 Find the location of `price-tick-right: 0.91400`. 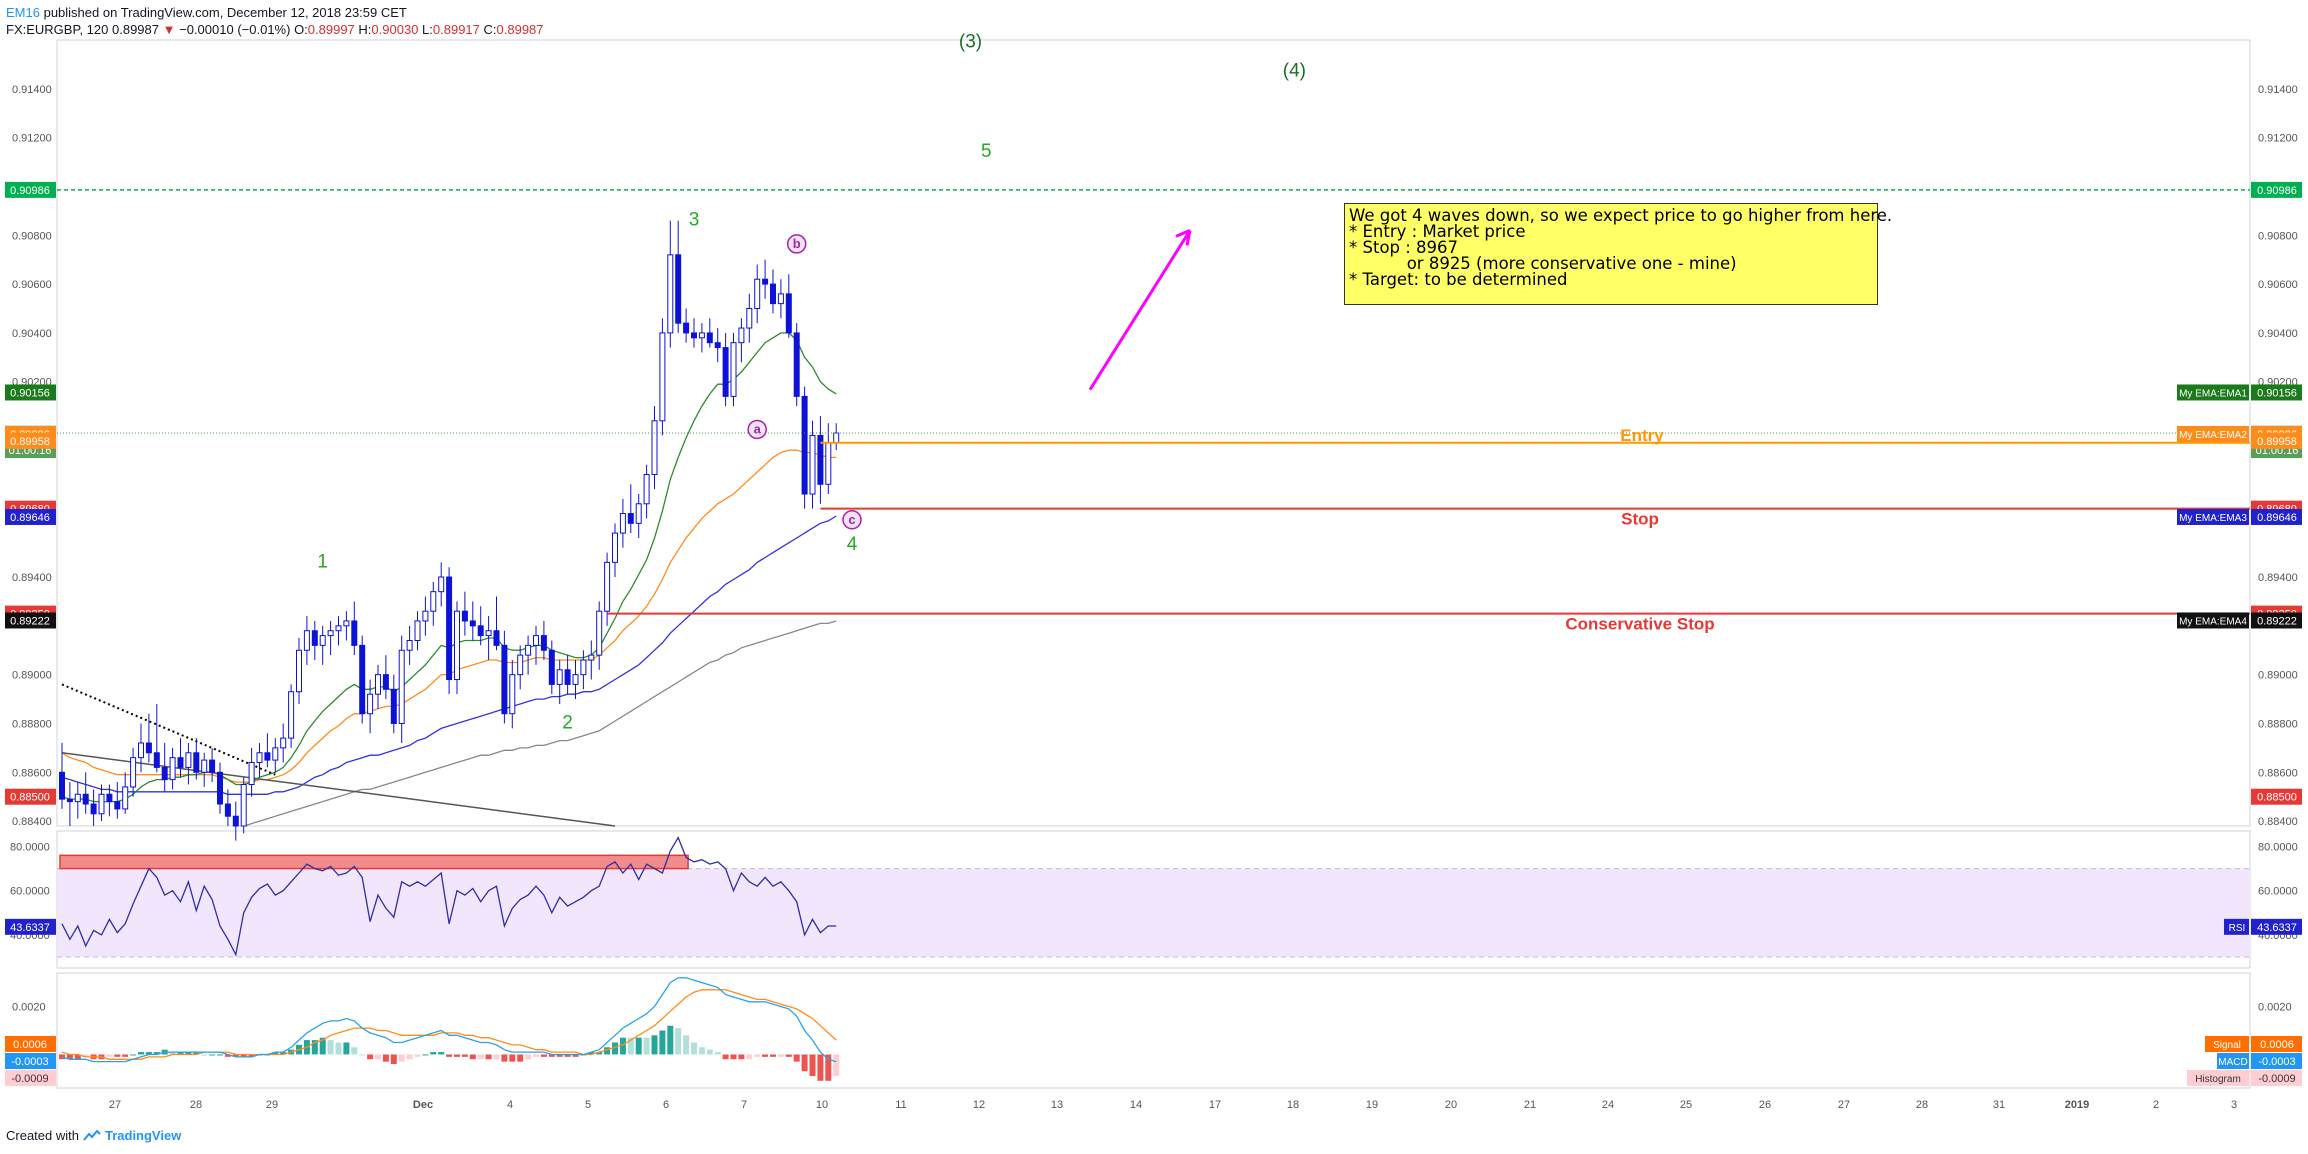

price-tick-right: 0.91400 is located at coordinates (2278, 90).